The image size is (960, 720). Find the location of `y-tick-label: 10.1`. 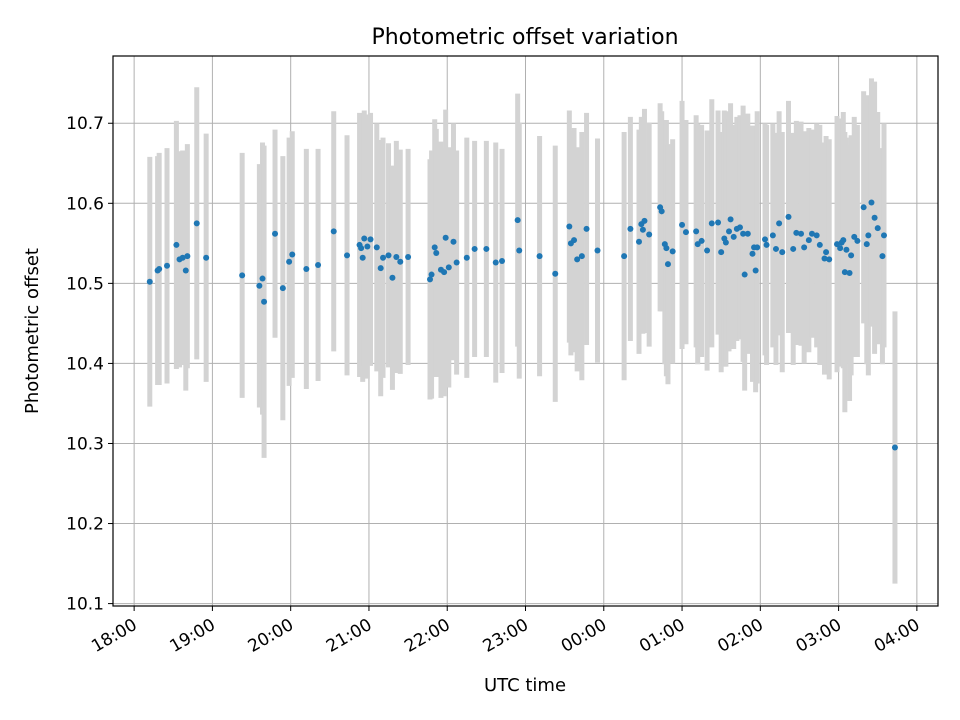

y-tick-label: 10.1 is located at coordinates (85, 605).